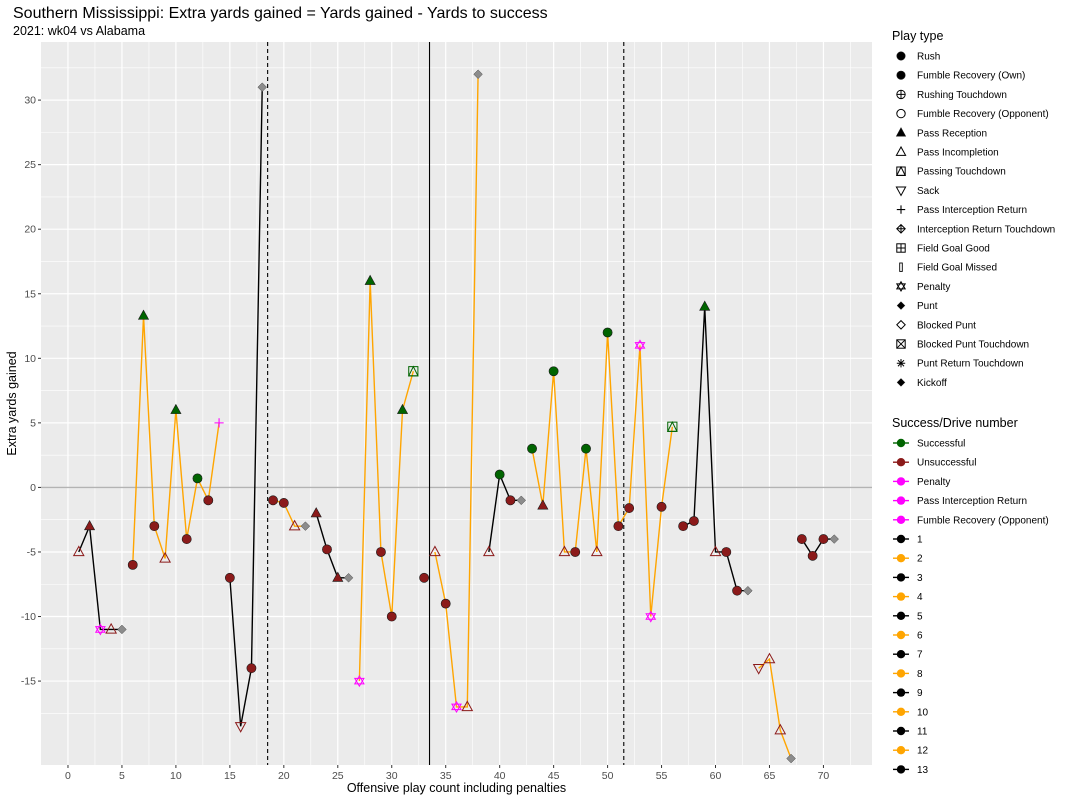 This screenshot has width=1067, height=800. Describe the element at coordinates (920, 559) in the screenshot. I see `legend-label: 2` at that location.